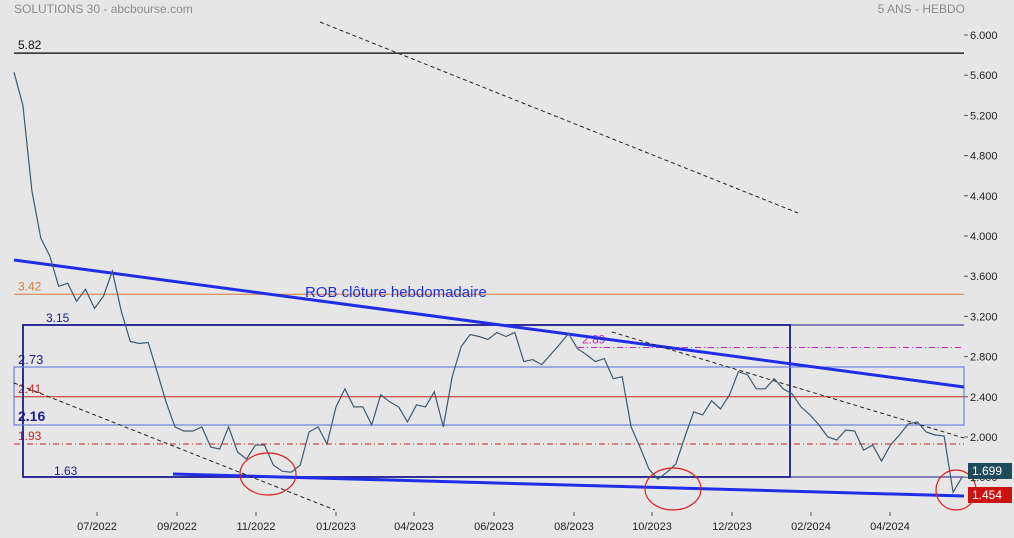  What do you see at coordinates (494, 527) in the screenshot?
I see `x-tick-label-5: 06/2023` at bounding box center [494, 527].